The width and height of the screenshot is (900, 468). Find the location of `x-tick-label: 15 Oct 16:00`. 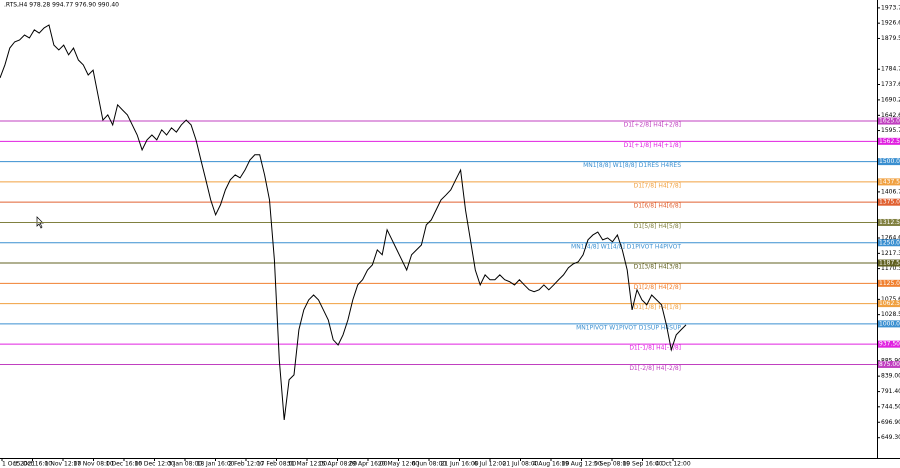

x-tick-label: 15 Oct 16:00 is located at coordinates (32, 464).